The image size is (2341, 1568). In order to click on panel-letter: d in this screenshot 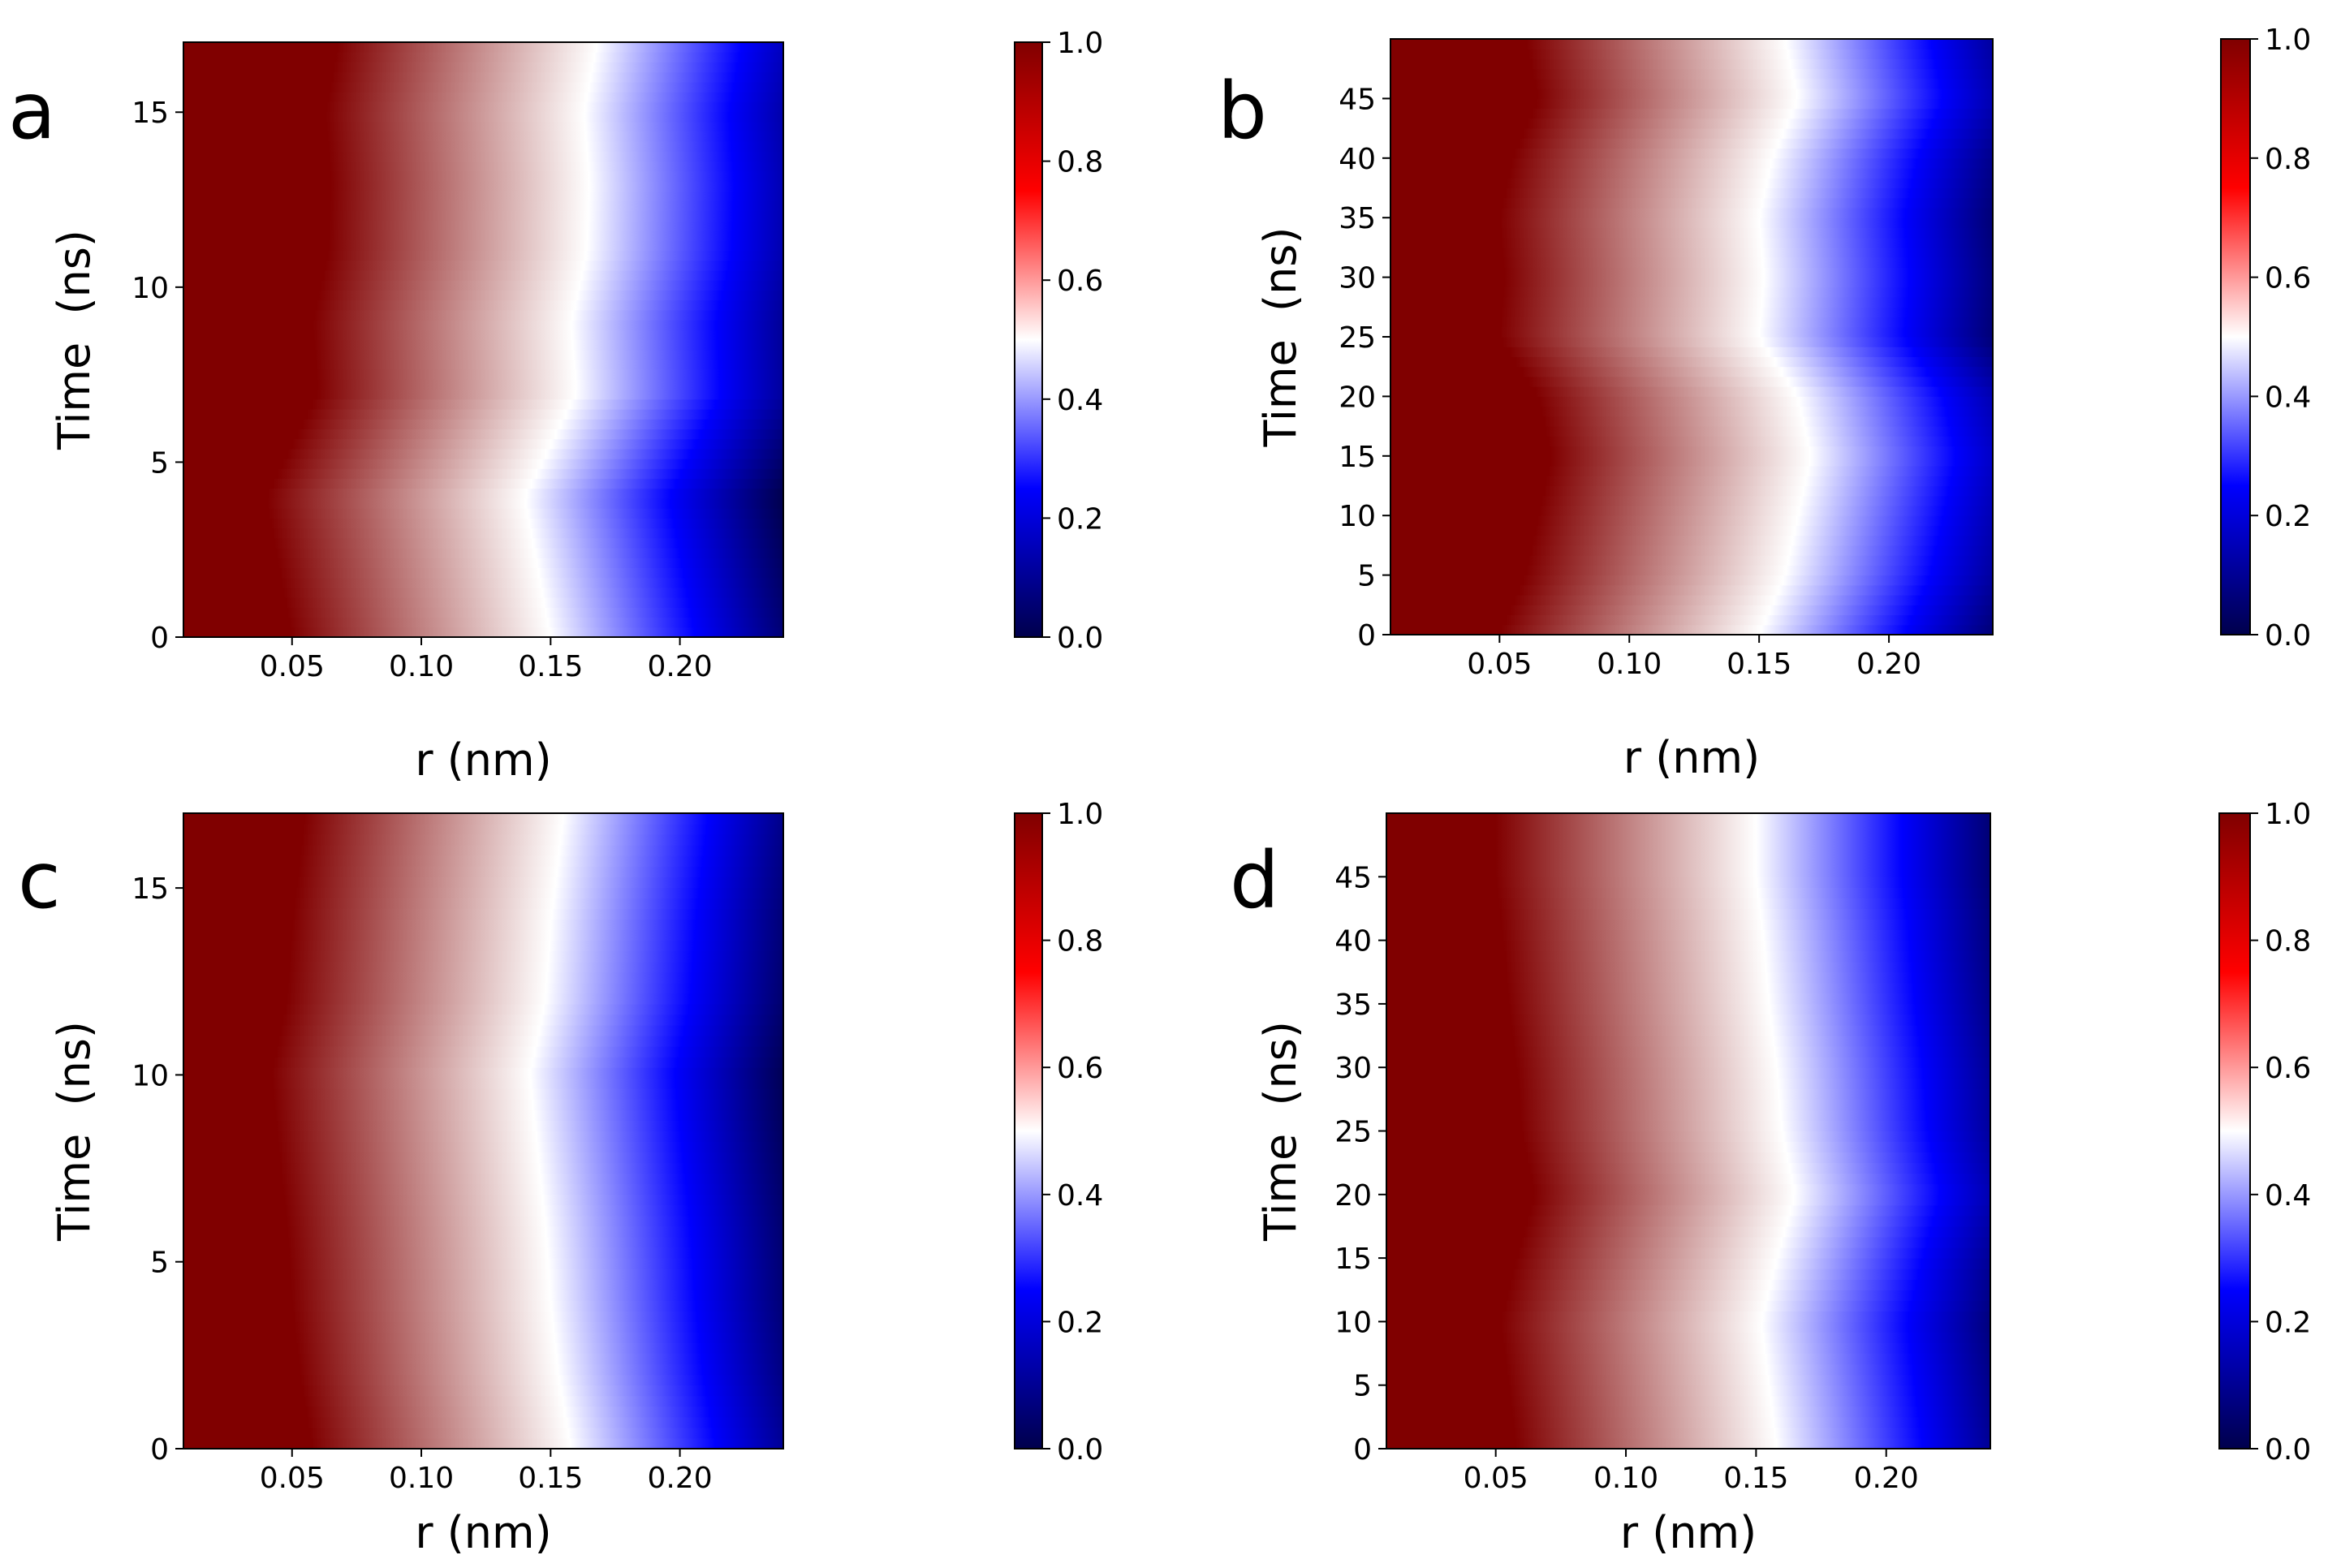, I will do `click(1254, 881)`.